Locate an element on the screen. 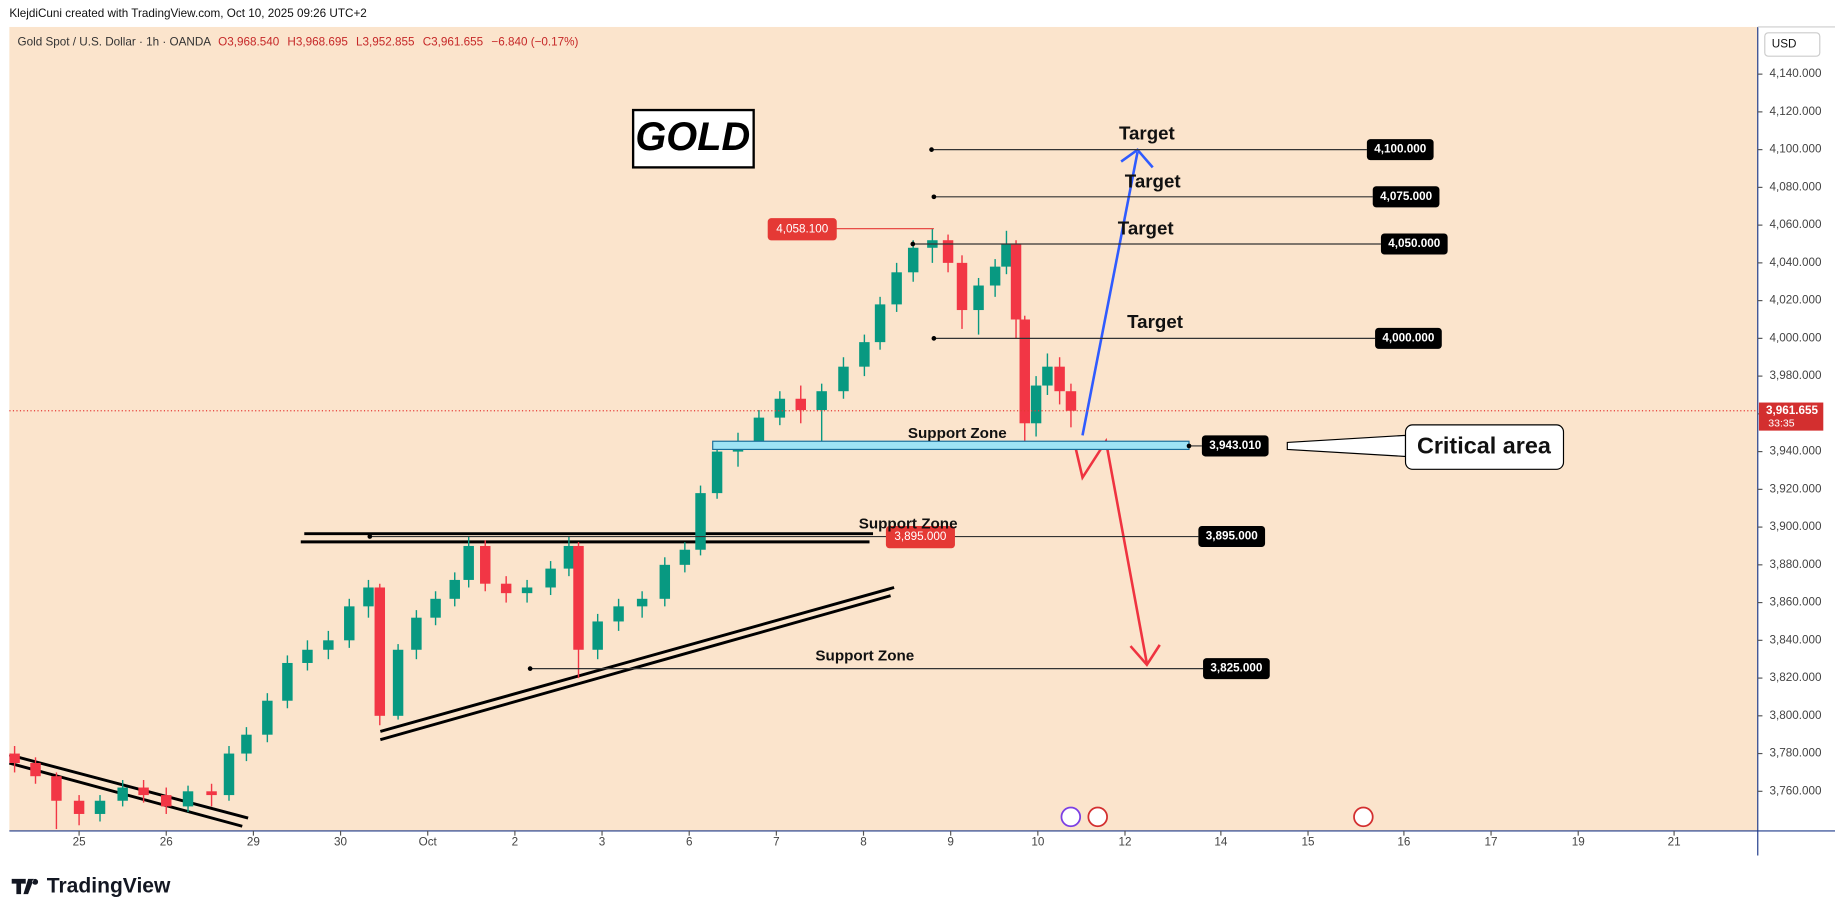 The image size is (1835, 922). y-tick-label: 3,860.000 is located at coordinates (1795, 602).